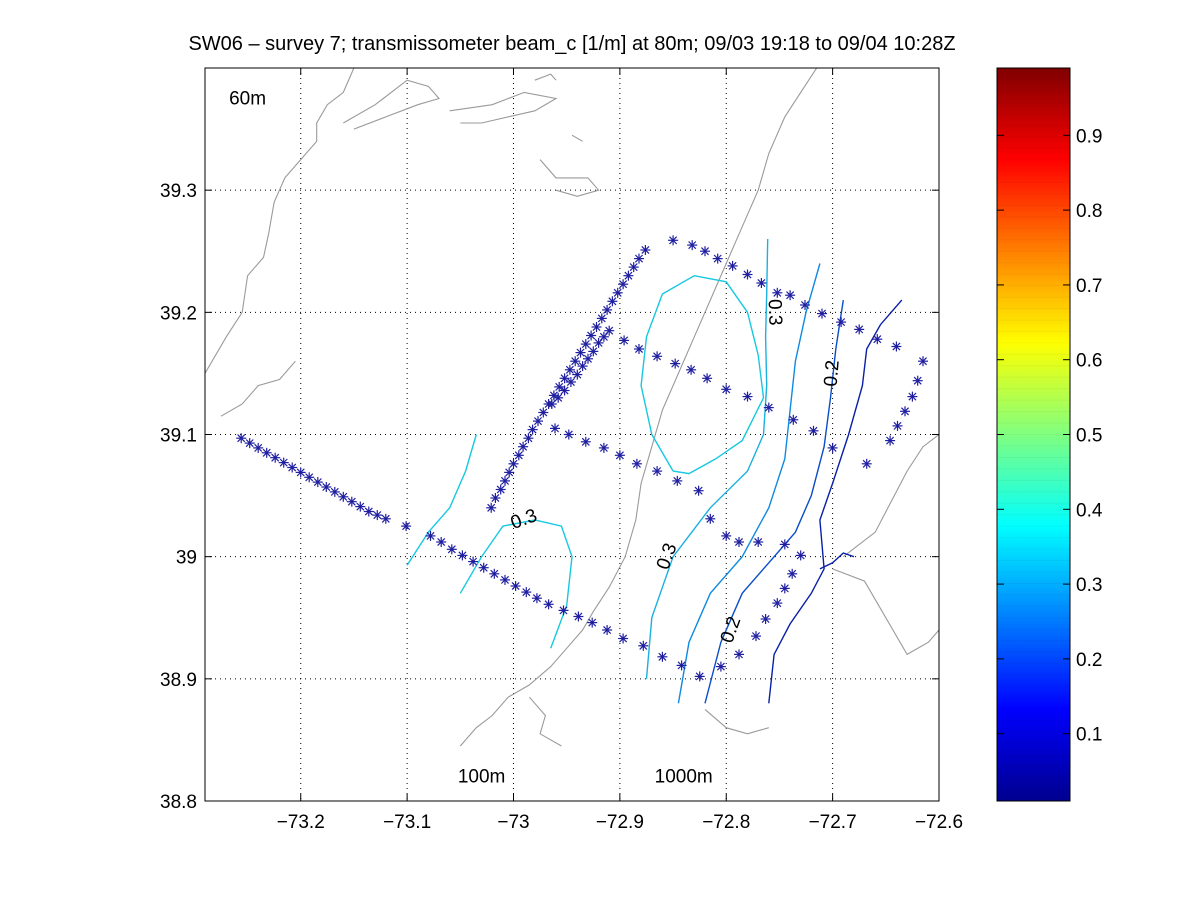 The height and width of the screenshot is (901, 1201). Describe the element at coordinates (1033, 434) in the screenshot. I see `colorbar-bands` at that location.